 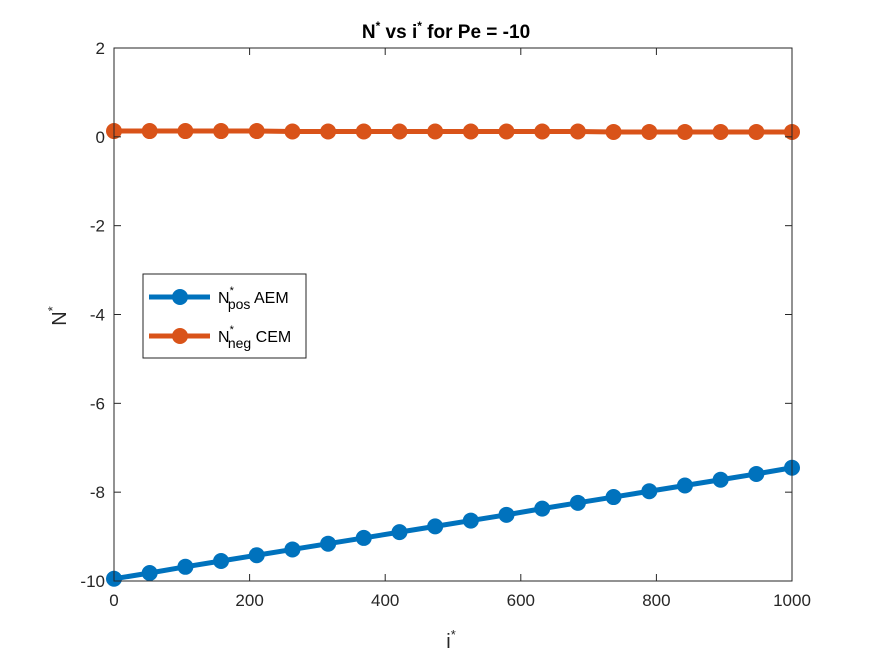 I want to click on legend-swatch-pos-marker, so click(x=180, y=297).